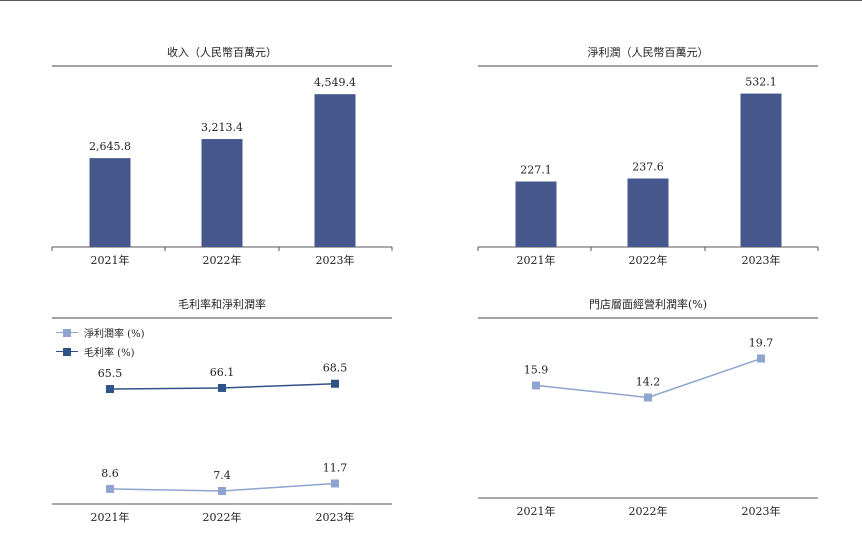 This screenshot has width=862, height=538. Describe the element at coordinates (222, 475) in the screenshot. I see `data-label: 7.4` at that location.